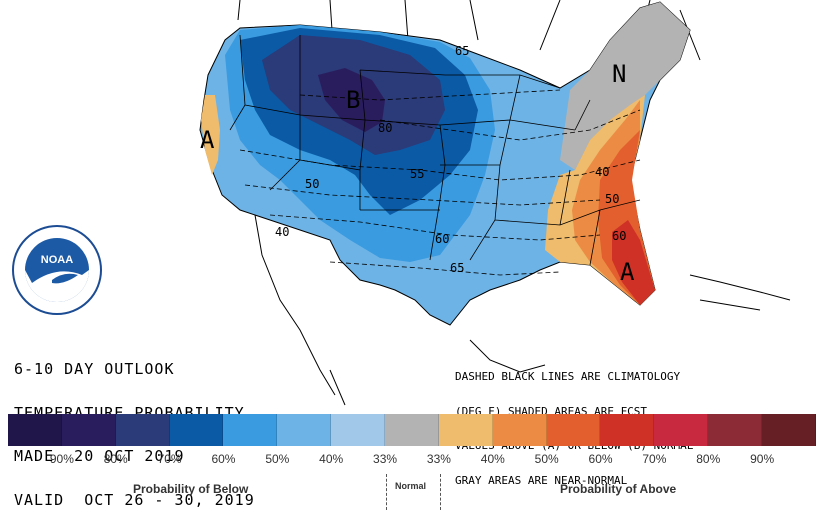 This screenshot has height=522, width=832. Describe the element at coordinates (57, 260) in the screenshot. I see `noaa-logo-text: NOAA` at that location.